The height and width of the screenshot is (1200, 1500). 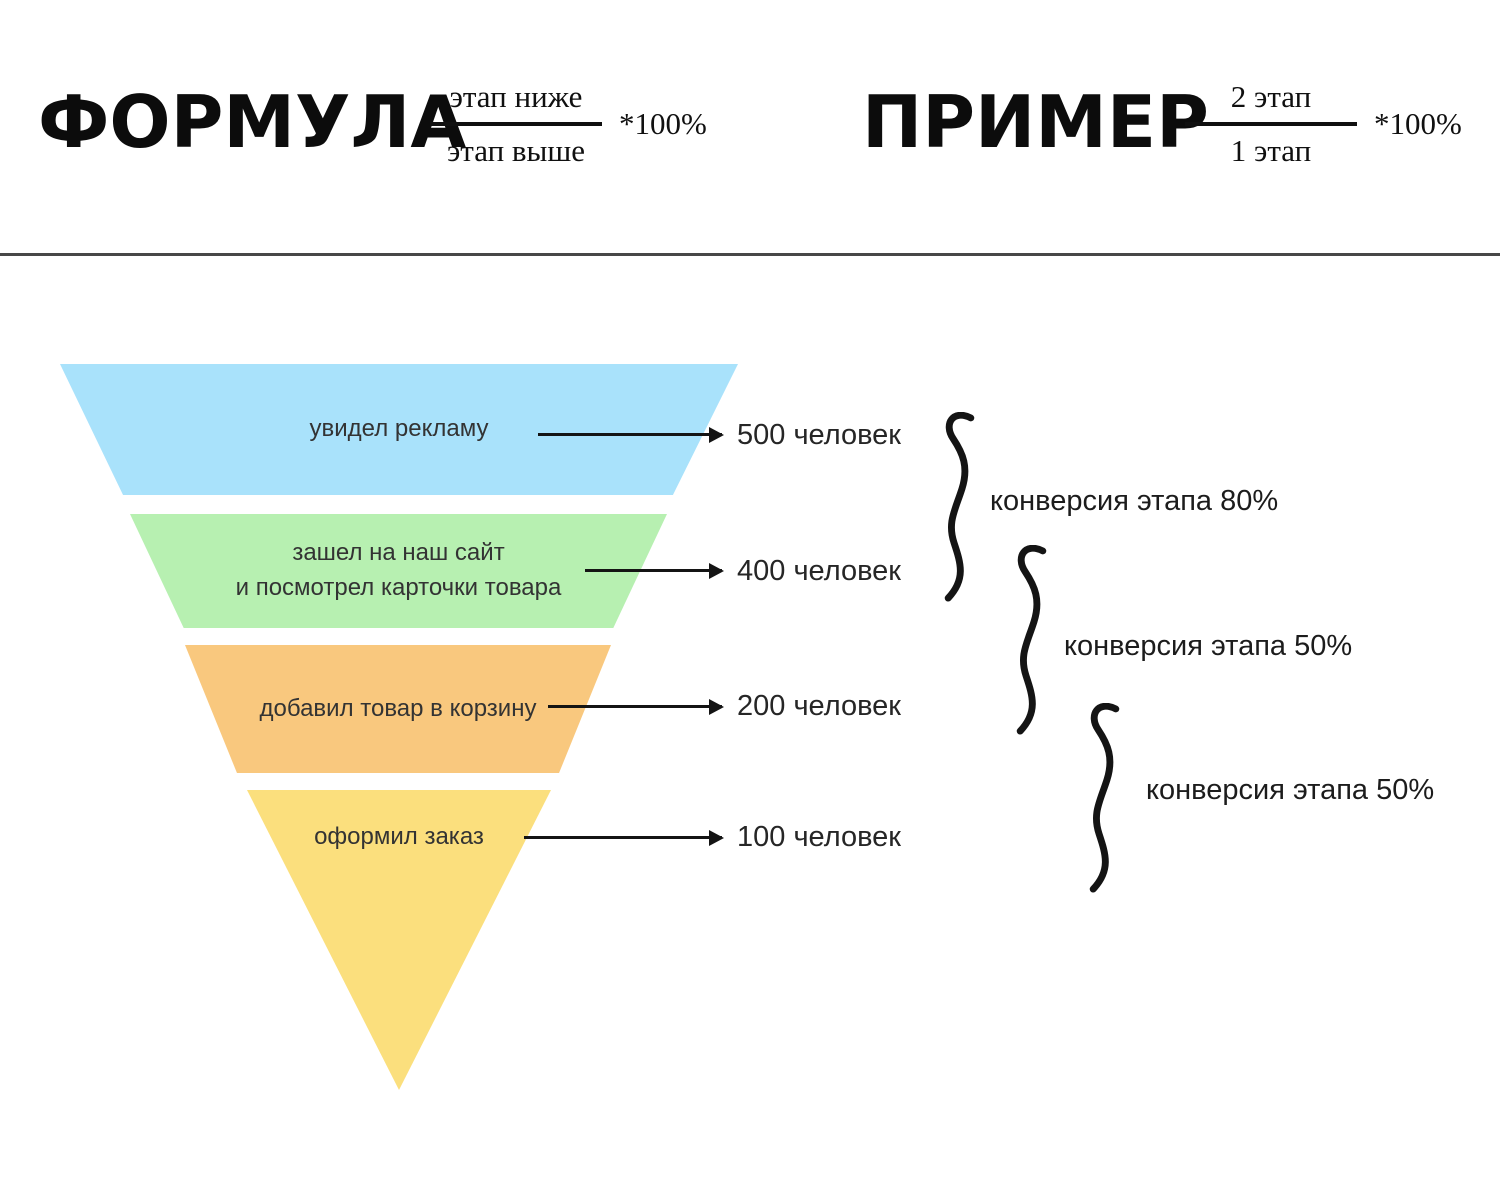 I want to click on funnel-stage-added-to-cart: добавил товар в корзину, so click(x=398, y=709).